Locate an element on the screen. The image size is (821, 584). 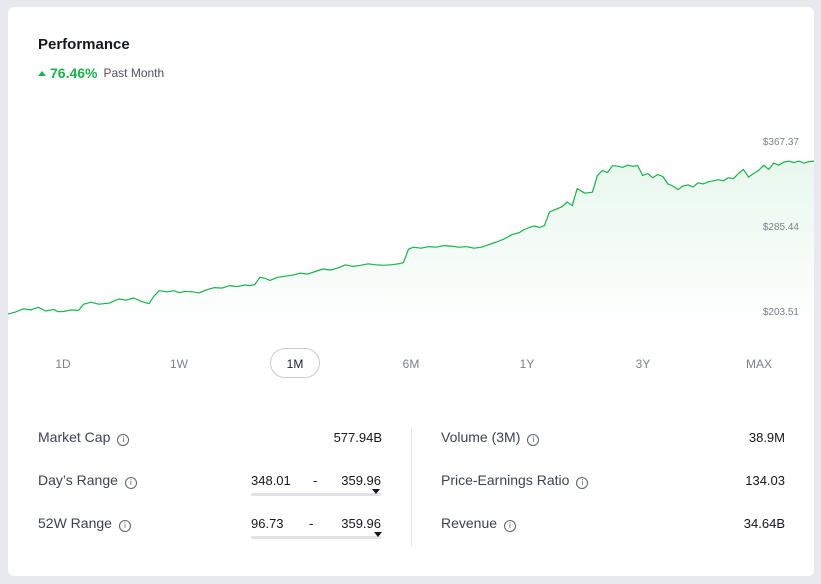
stat-label: 52W Range is located at coordinates (75, 523).